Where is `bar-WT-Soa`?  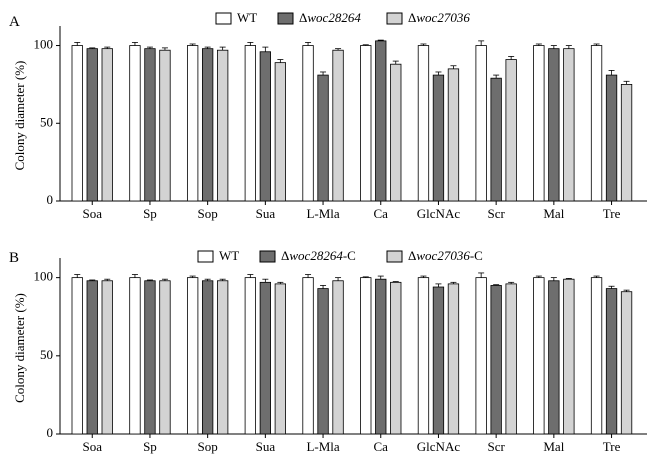
bar-WT-Soa is located at coordinates (77, 356).